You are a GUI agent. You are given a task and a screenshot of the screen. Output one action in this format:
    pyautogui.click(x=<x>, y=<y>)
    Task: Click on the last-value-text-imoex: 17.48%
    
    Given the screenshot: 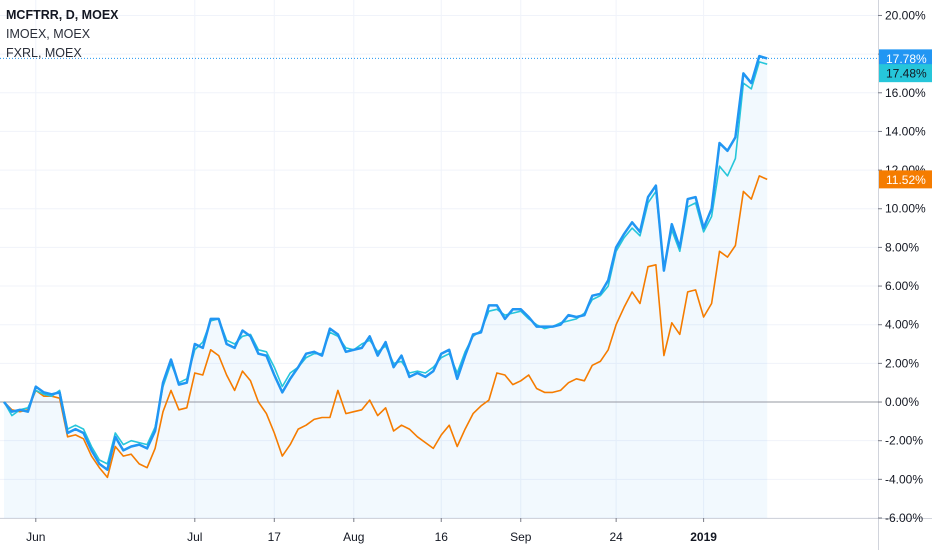 What is the action you would take?
    pyautogui.click(x=906, y=74)
    